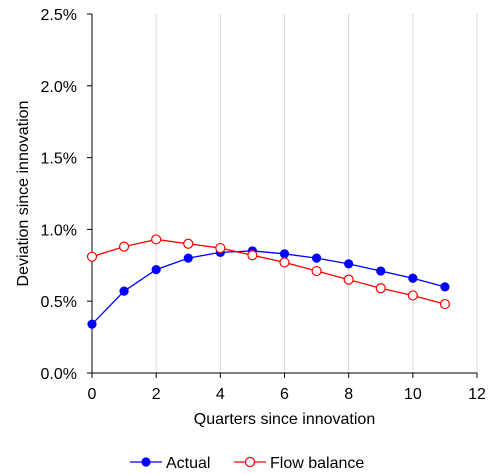 Image resolution: width=496 pixels, height=474 pixels. What do you see at coordinates (59, 374) in the screenshot?
I see `y-tick-label: 0.0%` at bounding box center [59, 374].